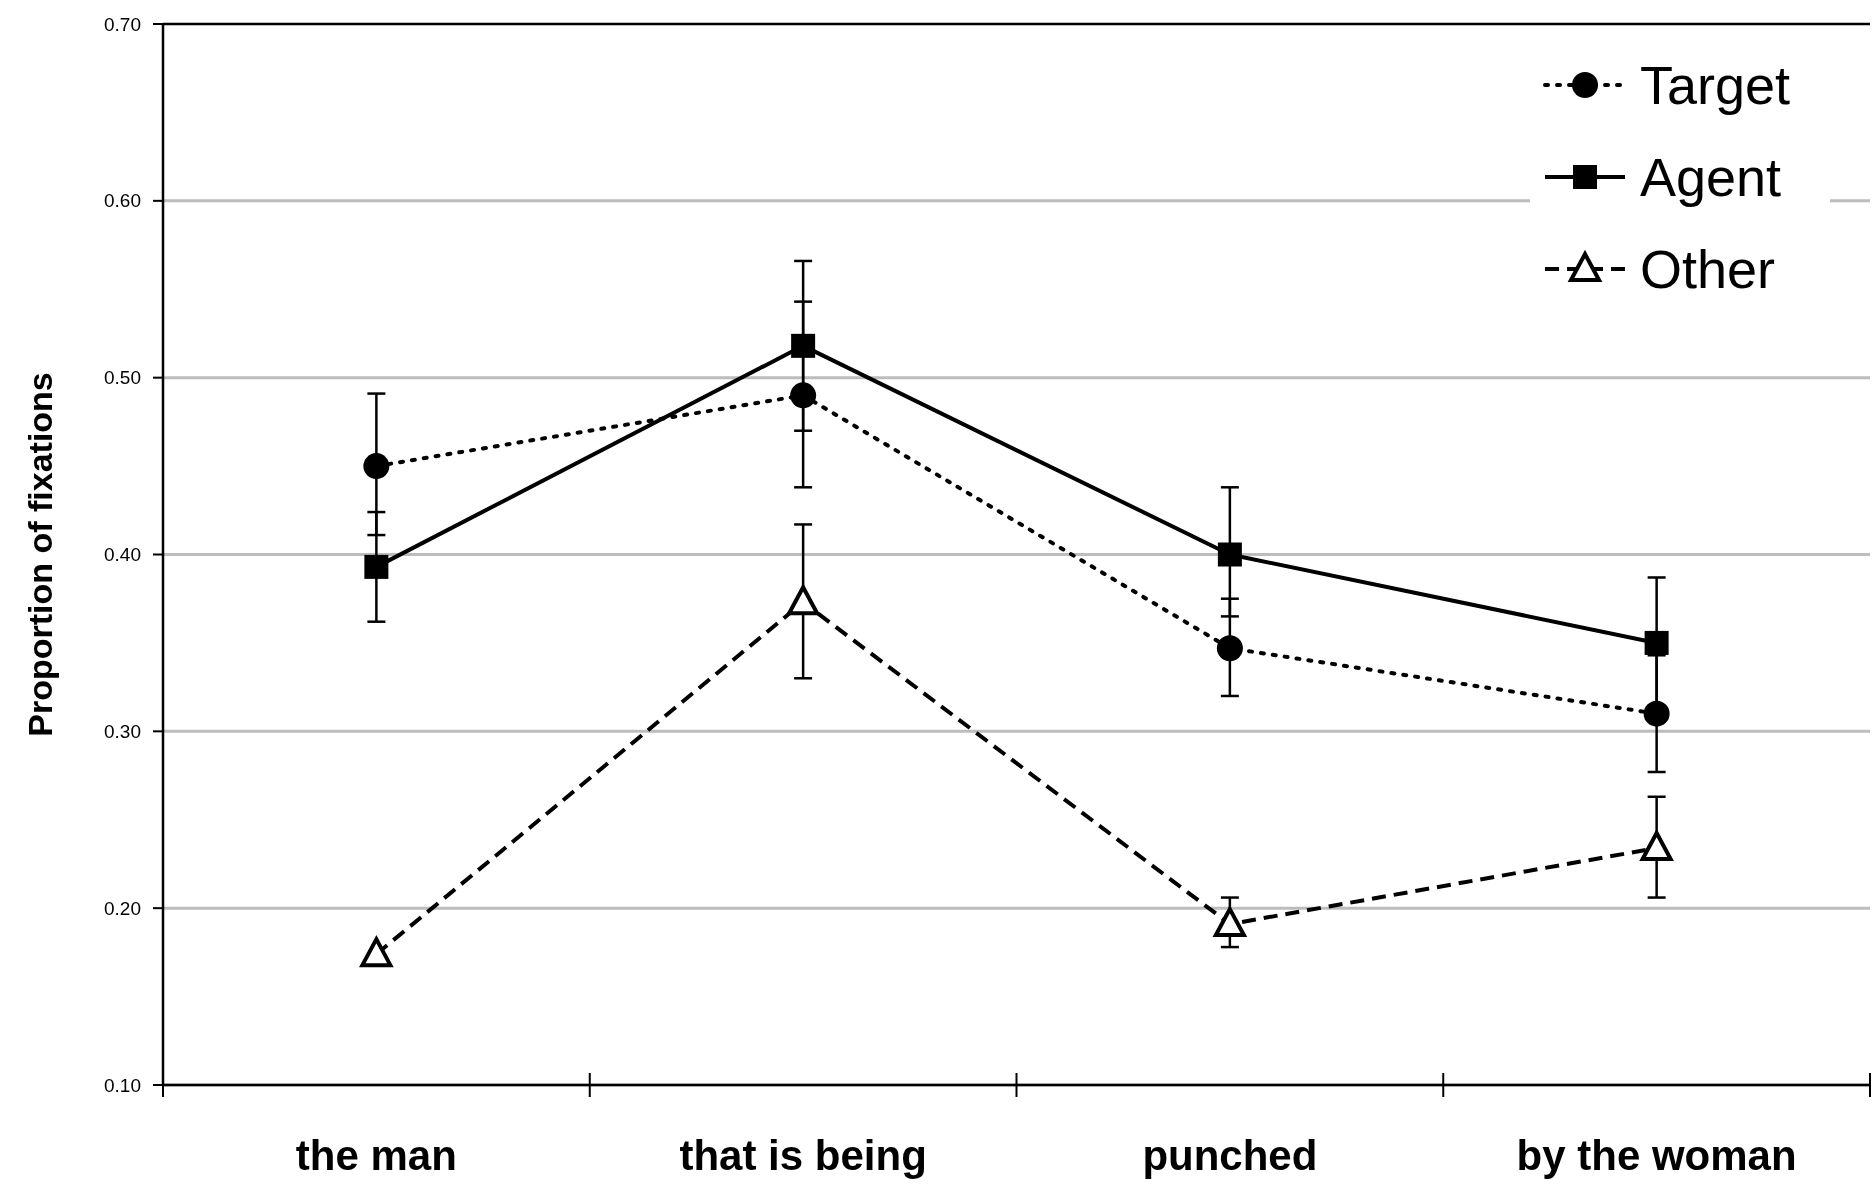  I want to click on legend-label: Other, so click(1708, 268).